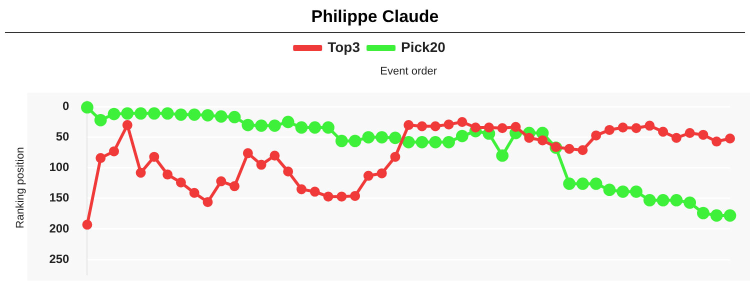 The height and width of the screenshot is (300, 750). Describe the element at coordinates (344, 46) in the screenshot. I see `legend-label: Top3` at that location.